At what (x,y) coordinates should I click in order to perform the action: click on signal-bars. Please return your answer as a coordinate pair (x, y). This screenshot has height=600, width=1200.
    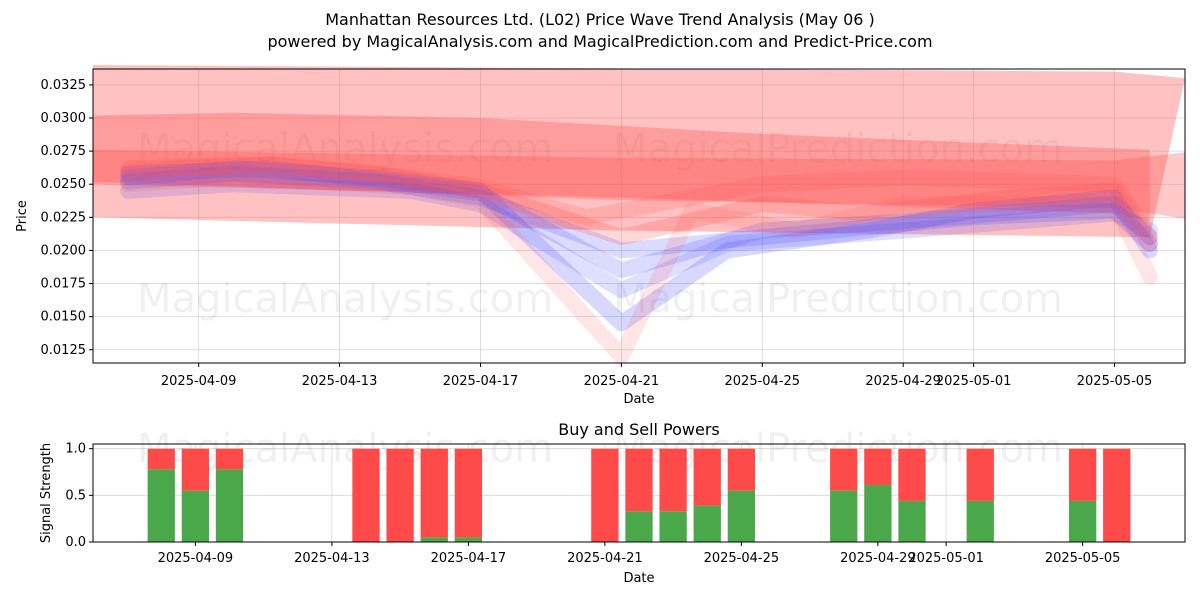
    Looking at the image, I should click on (639, 495).